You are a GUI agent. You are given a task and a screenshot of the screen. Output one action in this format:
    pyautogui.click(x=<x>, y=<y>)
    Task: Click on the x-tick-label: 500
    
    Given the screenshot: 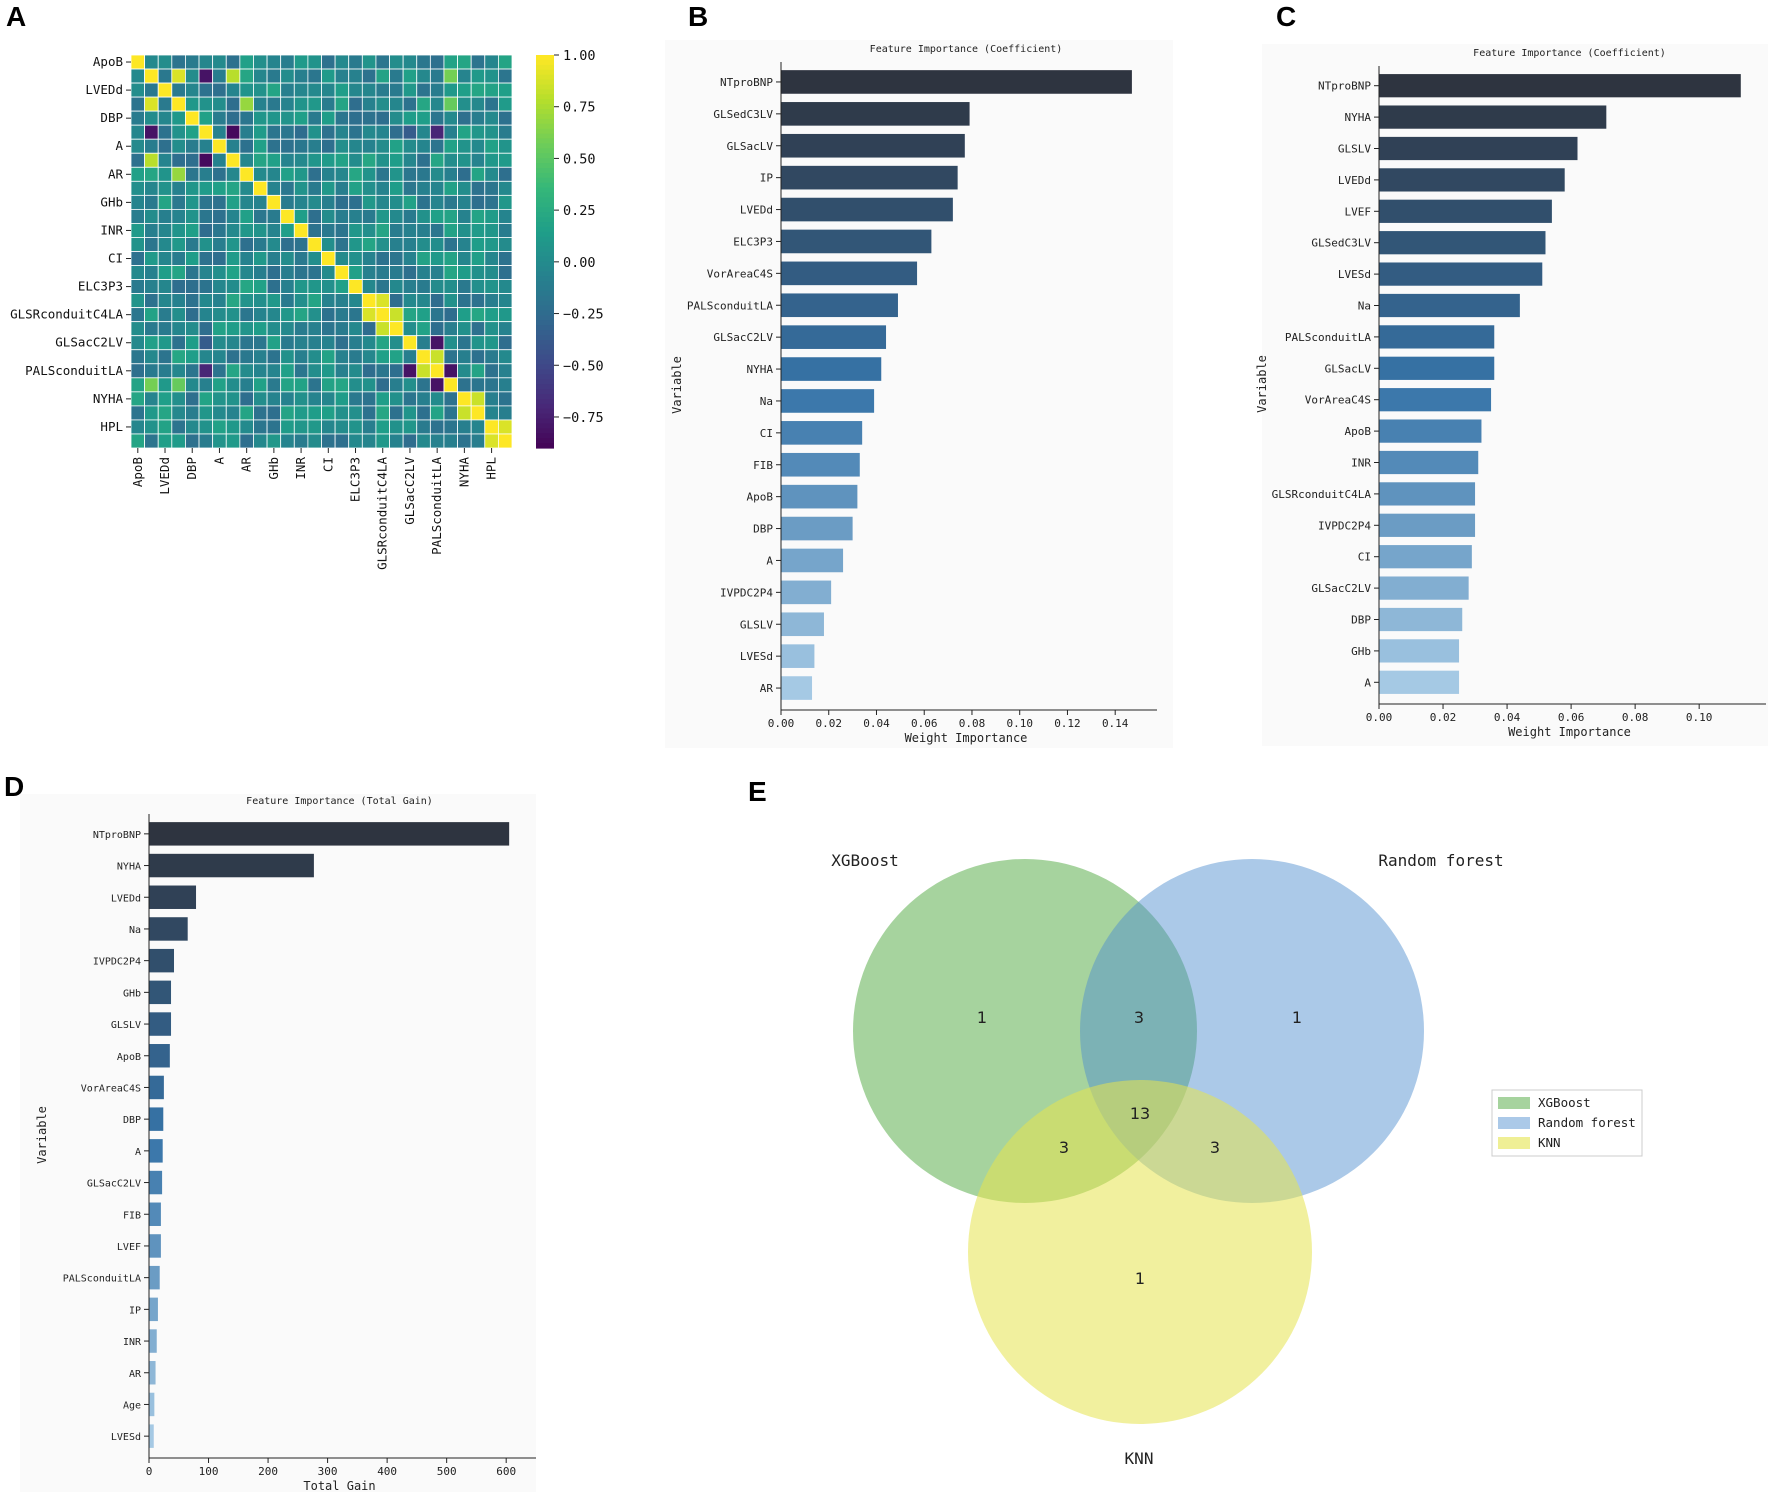 What is the action you would take?
    pyautogui.click(x=447, y=1471)
    